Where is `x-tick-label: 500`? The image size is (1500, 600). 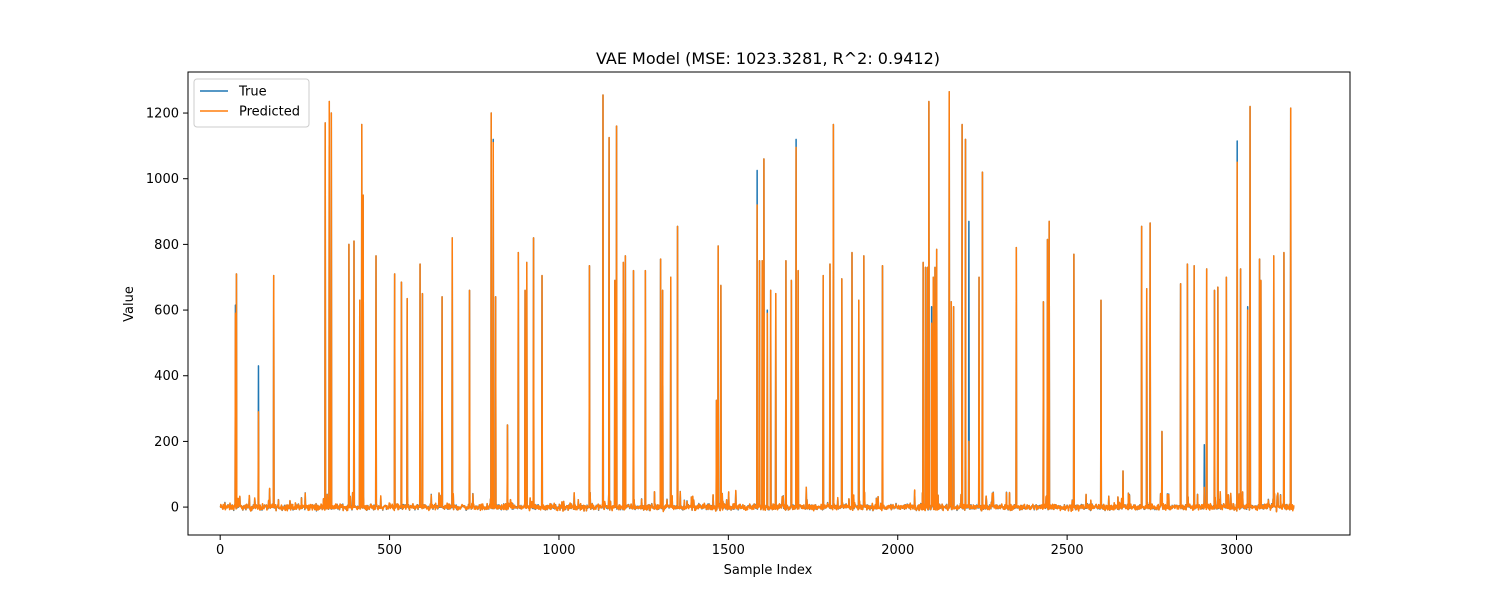 x-tick-label: 500 is located at coordinates (389, 550).